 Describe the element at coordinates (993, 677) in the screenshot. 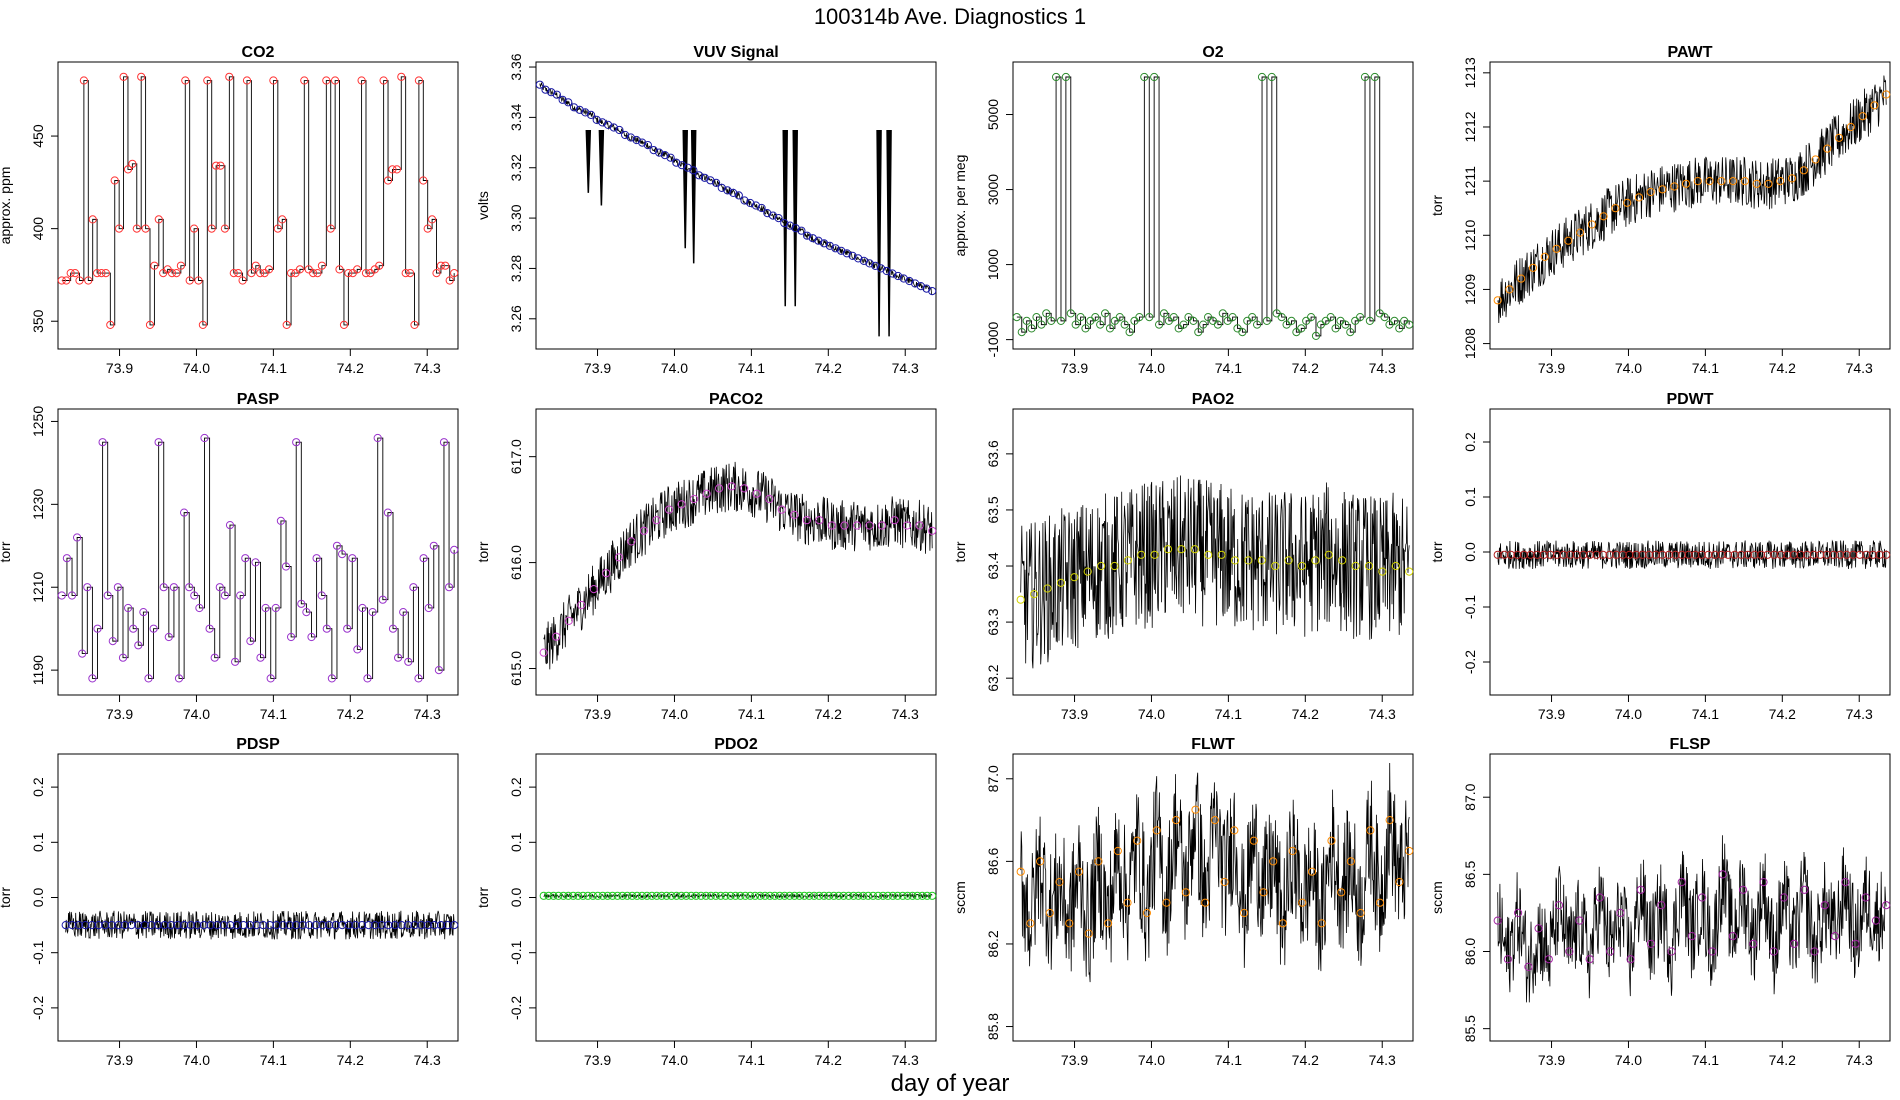

I see `y-tick-label: 63.2` at that location.